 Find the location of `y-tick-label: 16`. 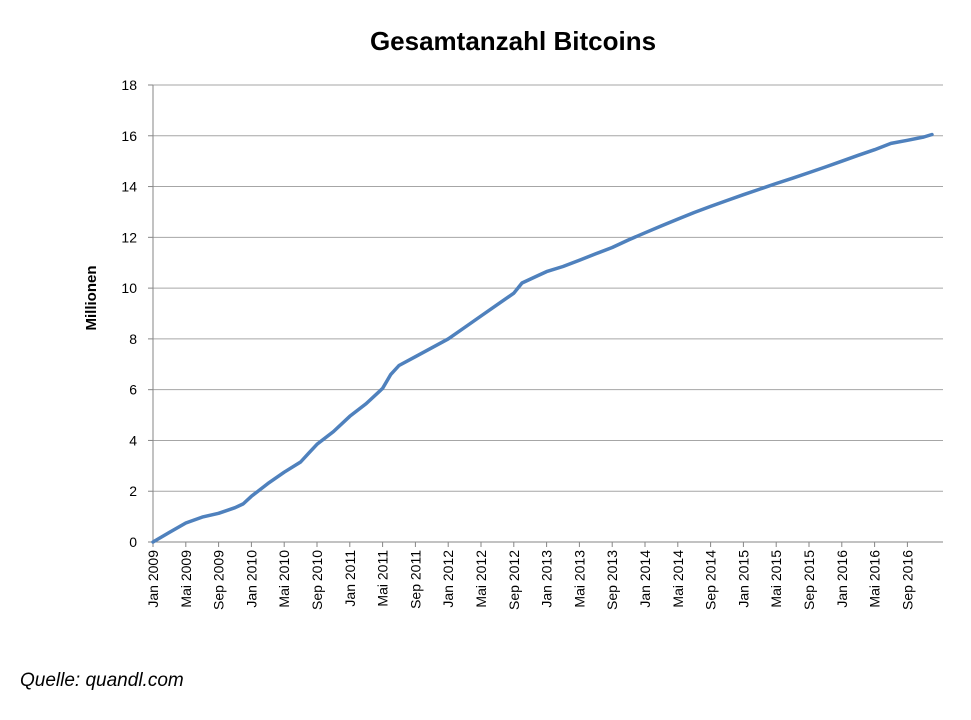

y-tick-label: 16 is located at coordinates (129, 136).